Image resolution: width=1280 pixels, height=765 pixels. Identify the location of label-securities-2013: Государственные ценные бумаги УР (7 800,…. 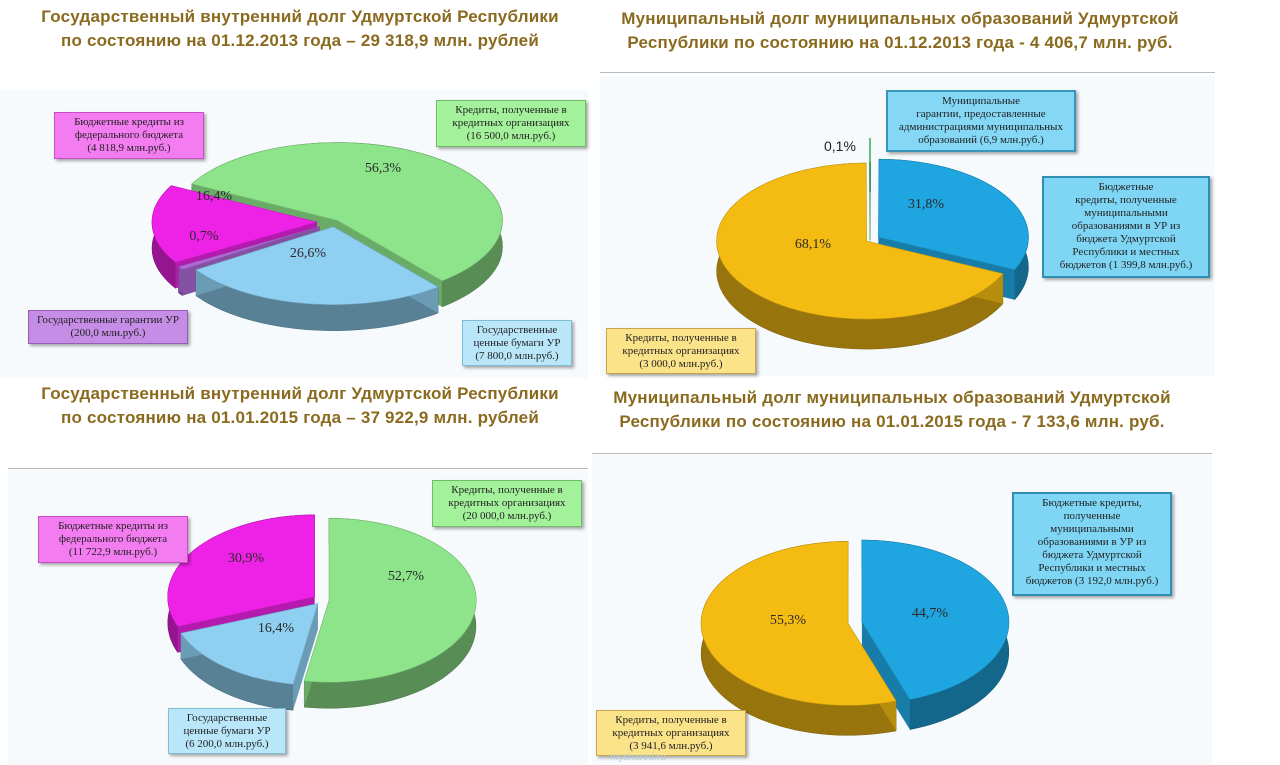
(517, 343).